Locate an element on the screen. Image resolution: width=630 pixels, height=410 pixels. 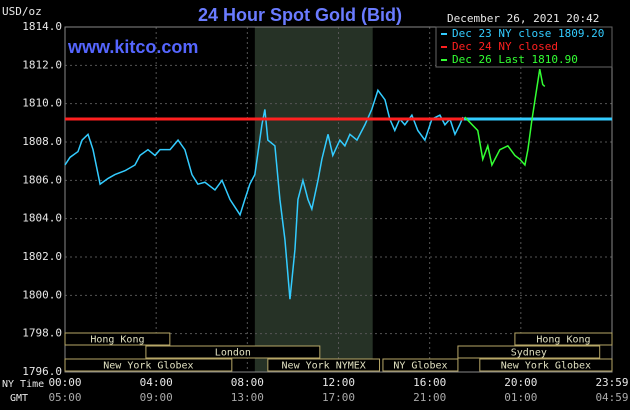
x-tick-label: 00:00 is located at coordinates (64, 382).